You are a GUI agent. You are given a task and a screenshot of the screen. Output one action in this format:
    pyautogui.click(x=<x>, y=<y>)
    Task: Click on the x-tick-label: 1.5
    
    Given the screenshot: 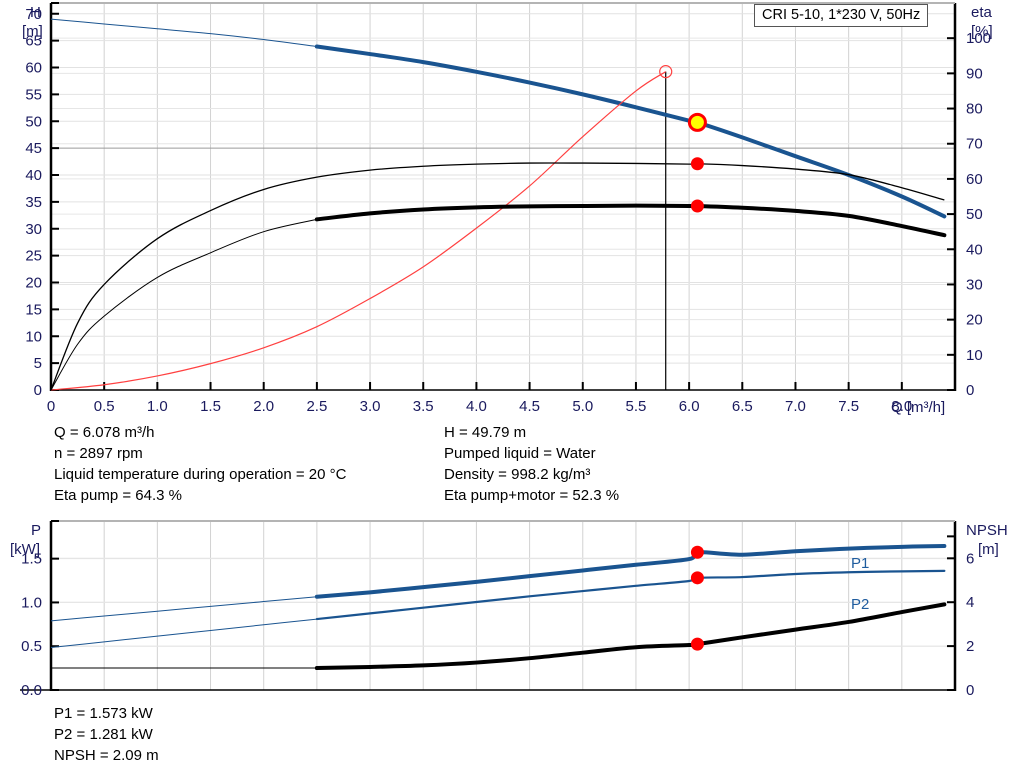 What is the action you would take?
    pyautogui.click(x=210, y=406)
    